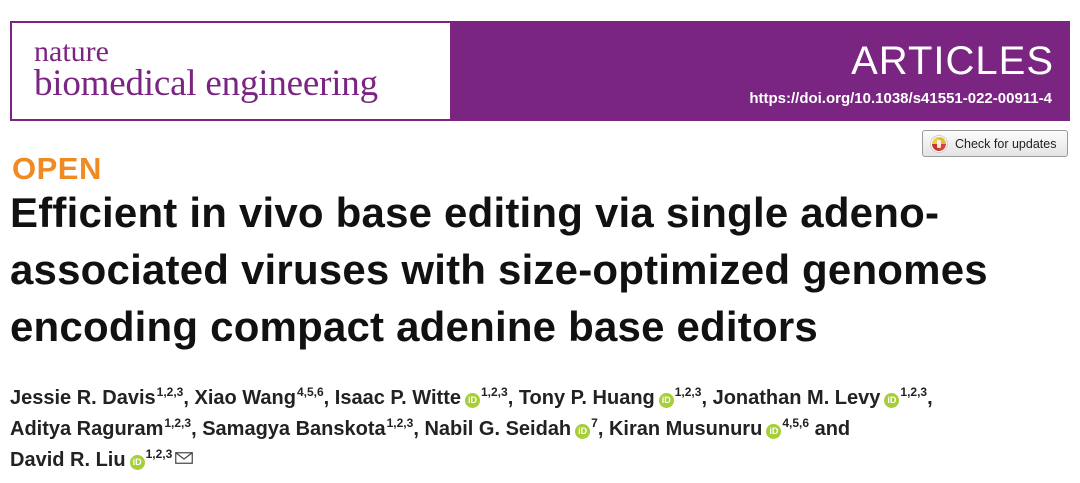  I want to click on author-name: Jonathan M. Levy, so click(796, 398).